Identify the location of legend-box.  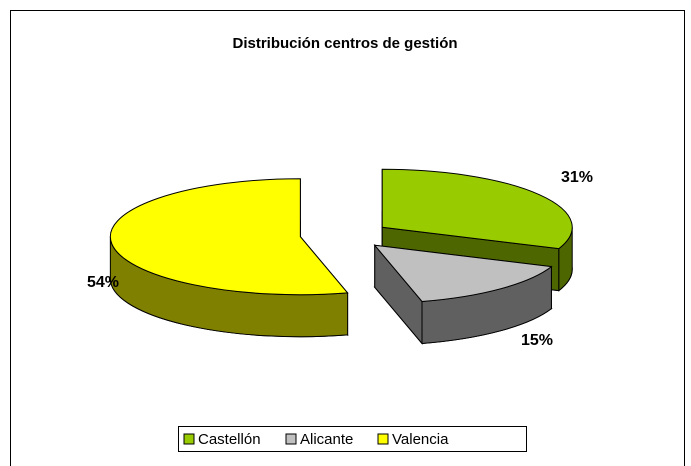
(352, 439).